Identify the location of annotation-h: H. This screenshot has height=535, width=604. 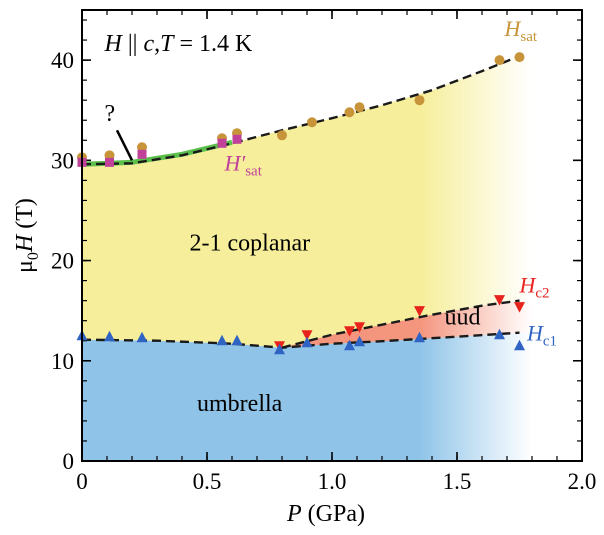
(114, 44).